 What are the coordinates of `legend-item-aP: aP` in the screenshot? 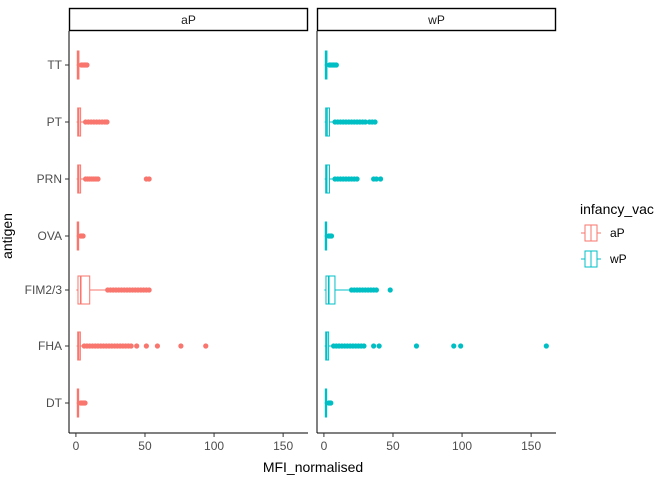 It's located at (603, 233).